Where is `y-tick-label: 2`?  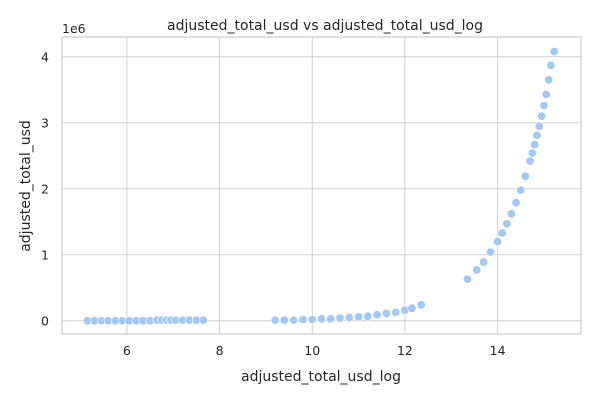
y-tick-label: 2 is located at coordinates (45, 188).